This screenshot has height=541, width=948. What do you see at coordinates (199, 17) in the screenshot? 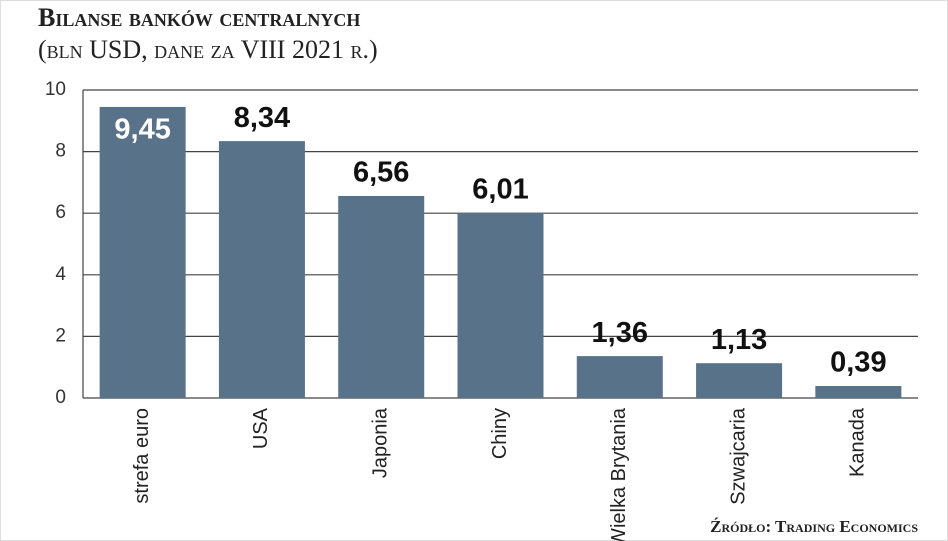
I see `chart-title: Bilanse banków centralnych` at bounding box center [199, 17].